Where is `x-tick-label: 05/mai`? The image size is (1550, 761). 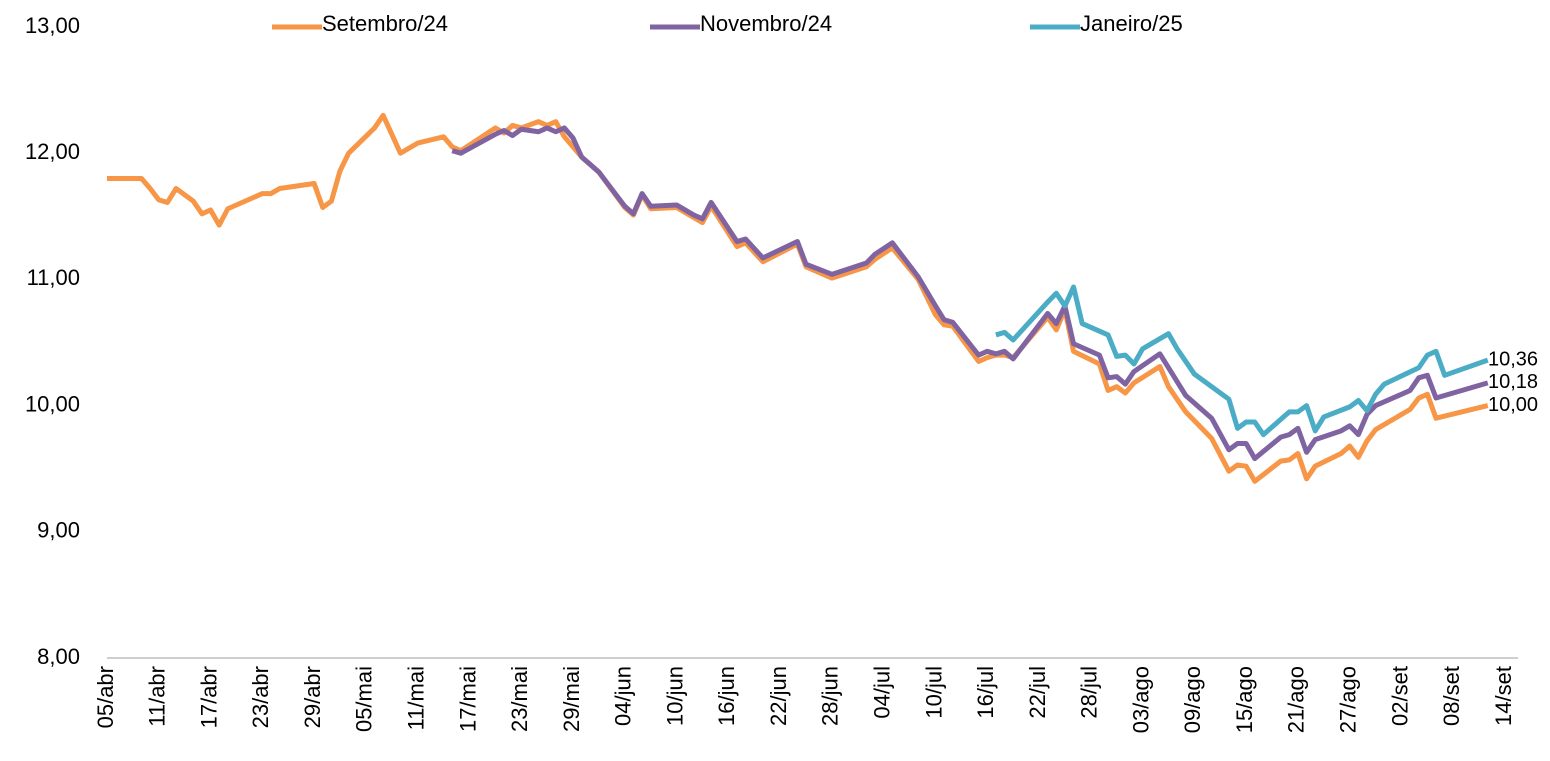 x-tick-label: 05/mai is located at coordinates (364, 699).